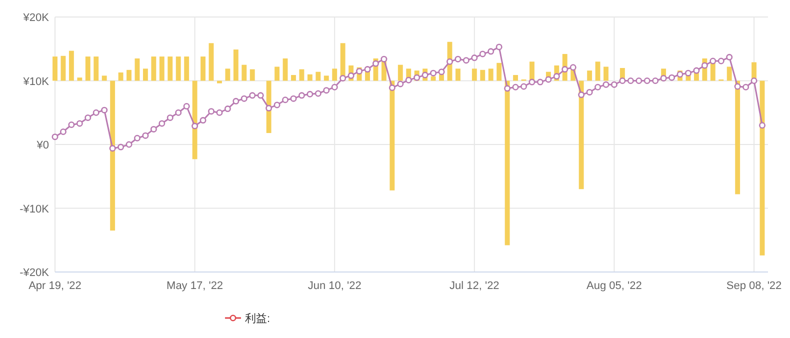  What do you see at coordinates (35, 209) in the screenshot?
I see `y-tick-label: -¥10K` at bounding box center [35, 209].